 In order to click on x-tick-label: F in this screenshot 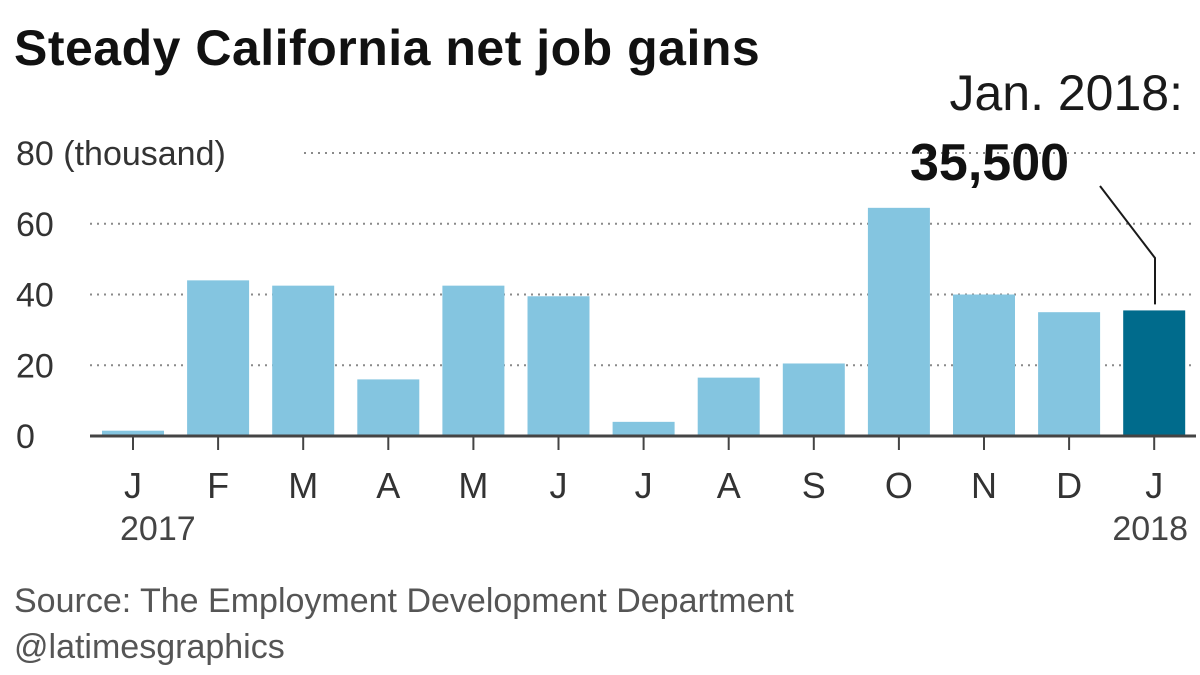, I will do `click(218, 485)`.